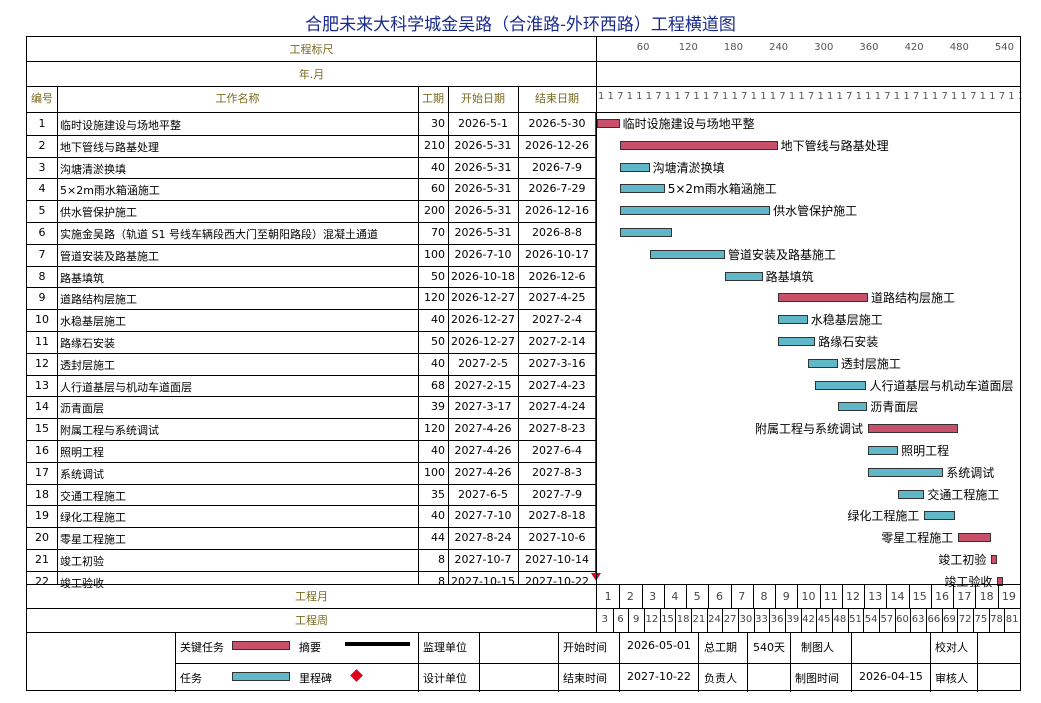  Describe the element at coordinates (824, 47) in the screenshot. I see `scale-tick: 300` at that location.